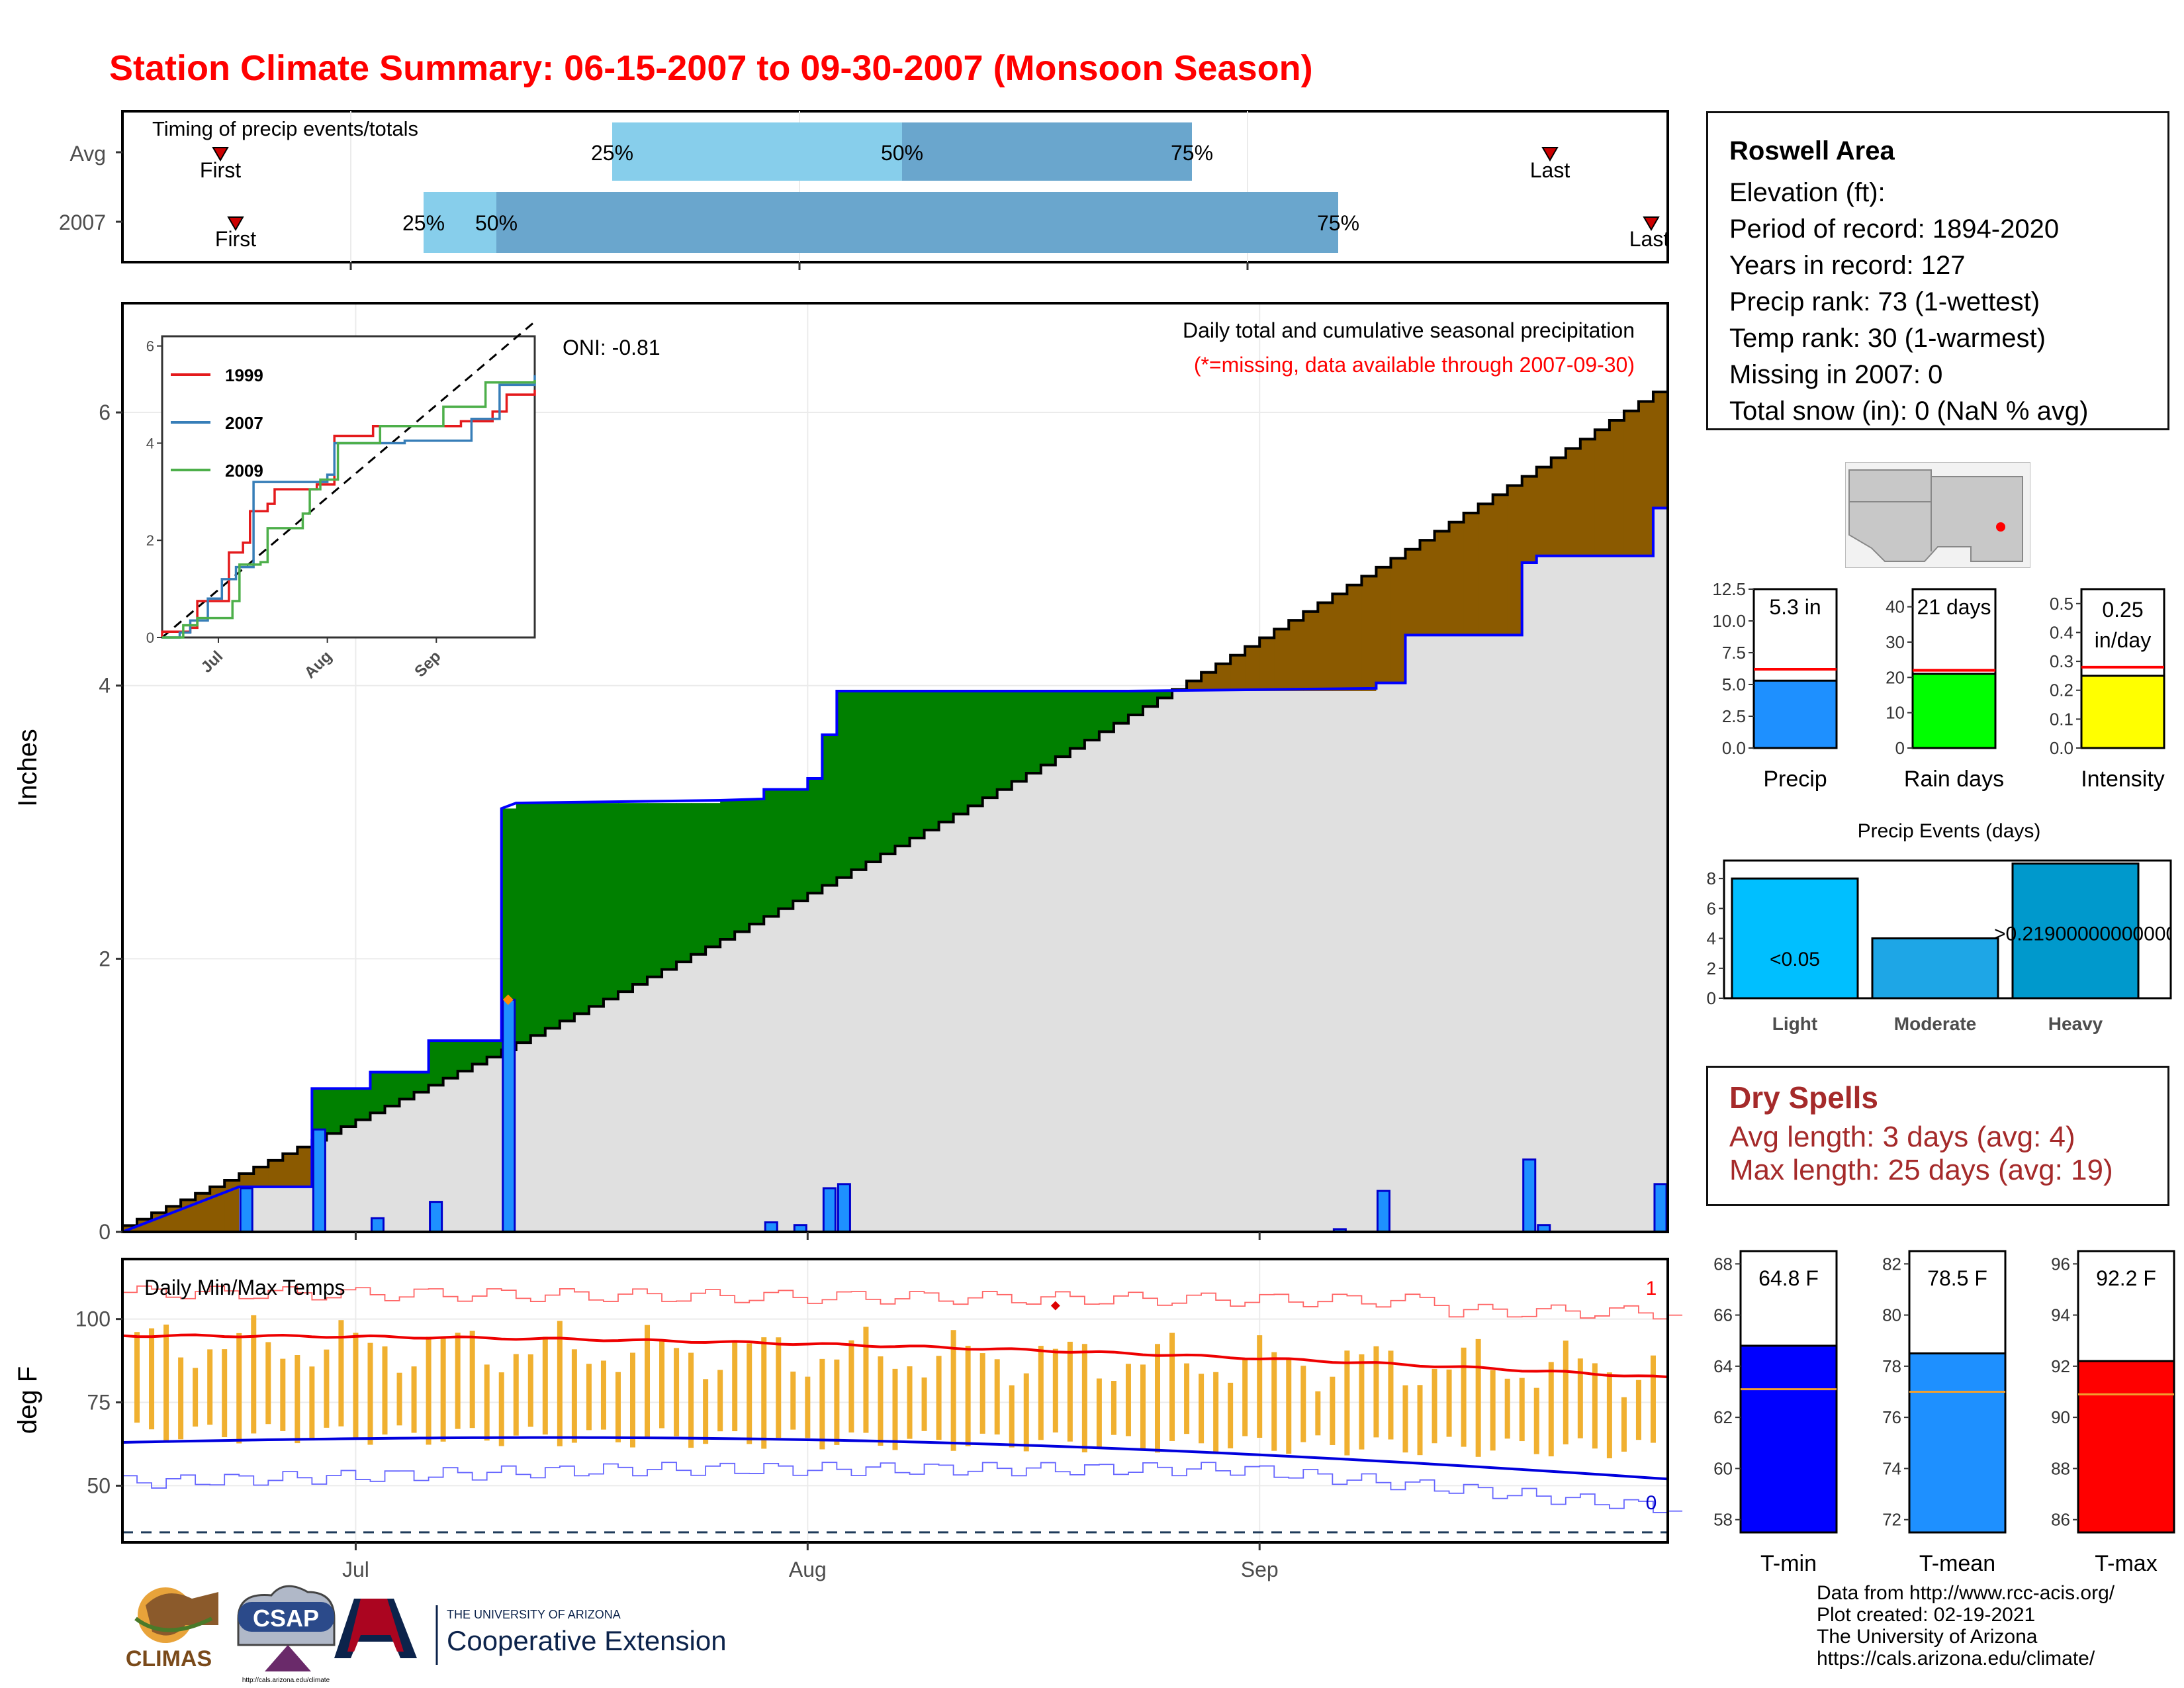 This screenshot has height=1688, width=2184. What do you see at coordinates (808, 1569) in the screenshot?
I see `month-xtick: Aug` at bounding box center [808, 1569].